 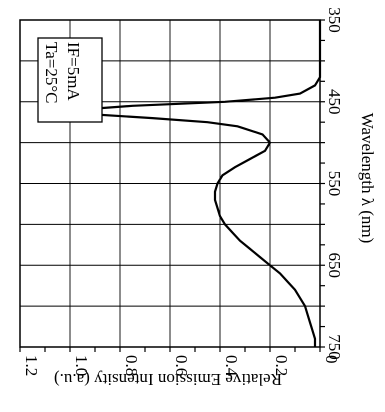 What do you see at coordinates (231, 366) in the screenshot?
I see `intensity-tick-label: 0.4` at bounding box center [231, 366].